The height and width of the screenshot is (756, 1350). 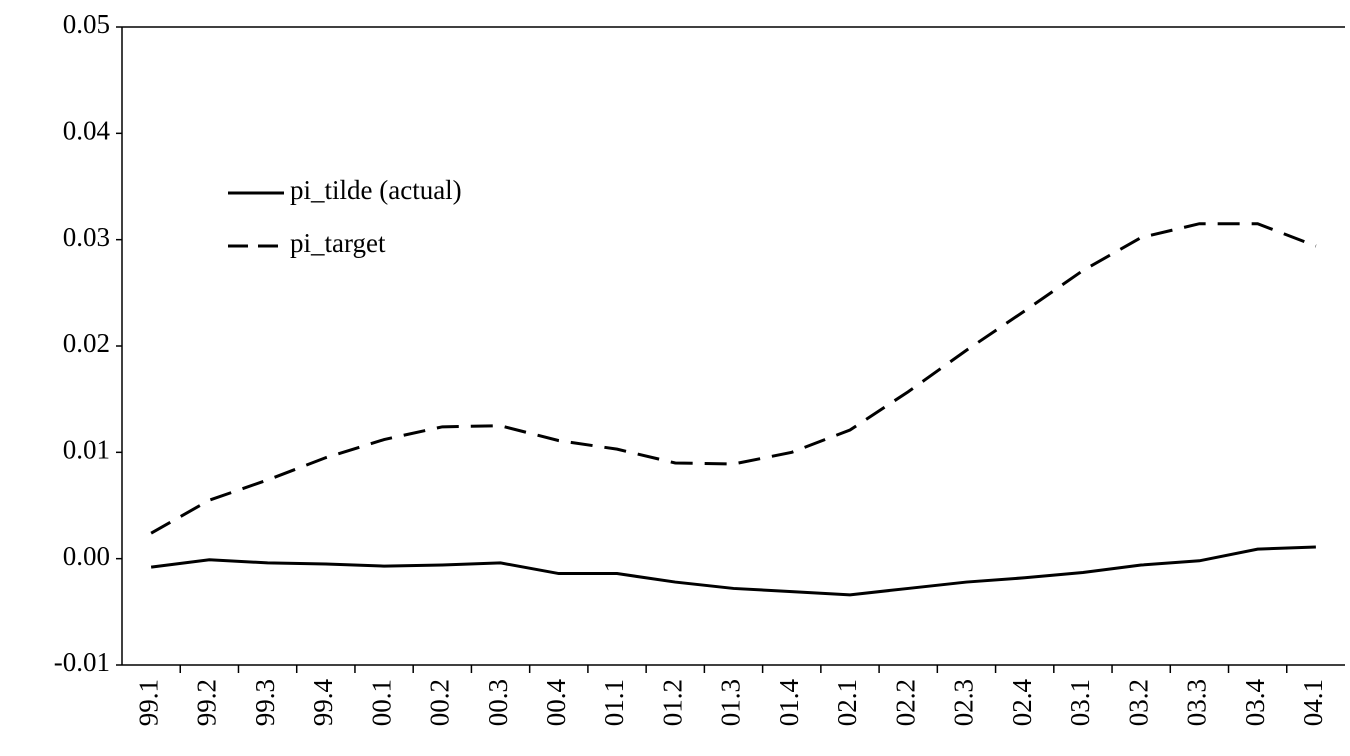 What do you see at coordinates (733, 571) in the screenshot?
I see `series-line` at bounding box center [733, 571].